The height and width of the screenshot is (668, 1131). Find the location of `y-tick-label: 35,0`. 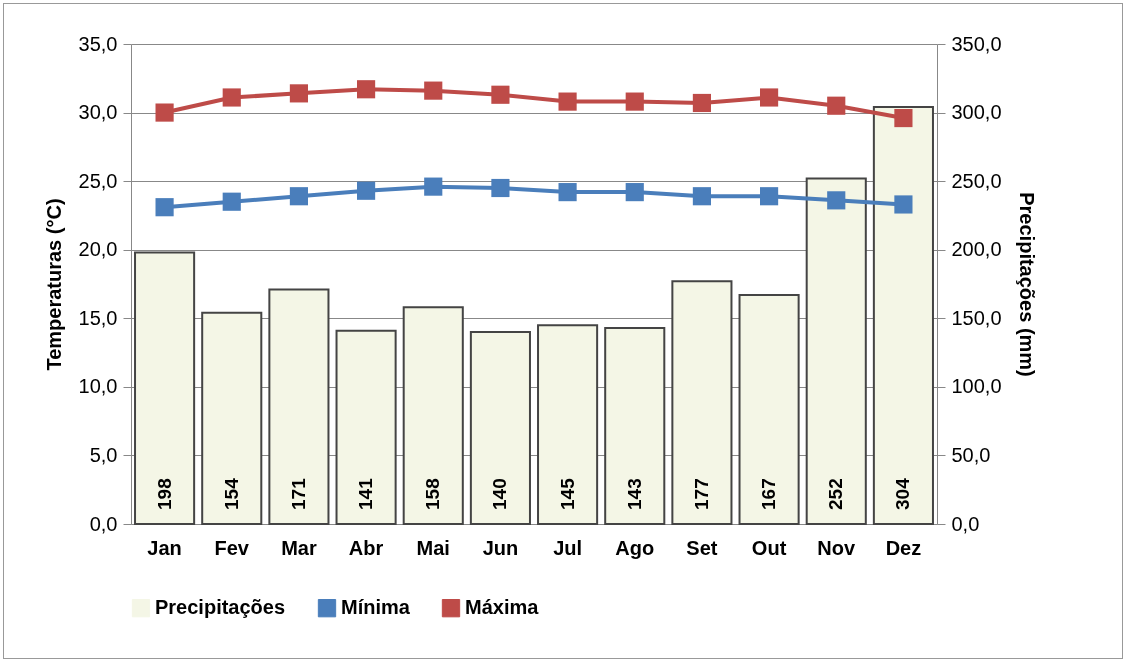

y-tick-label: 35,0 is located at coordinates (98, 43).